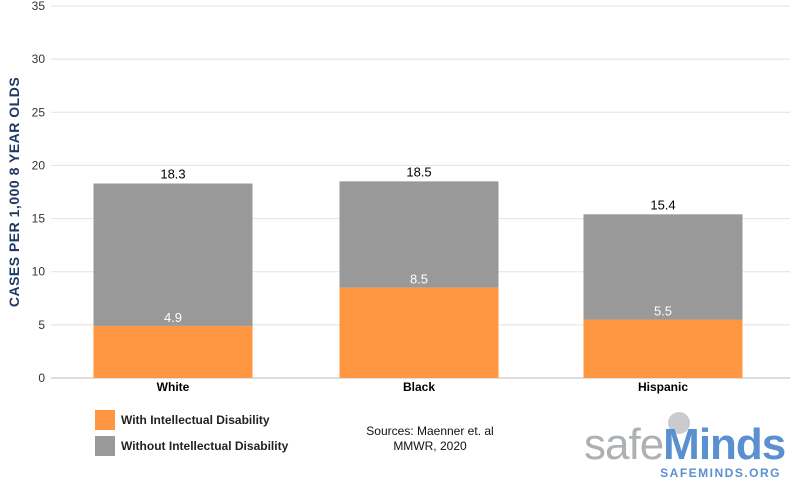  I want to click on sources-line-2: MMWR, 2020, so click(430, 446).